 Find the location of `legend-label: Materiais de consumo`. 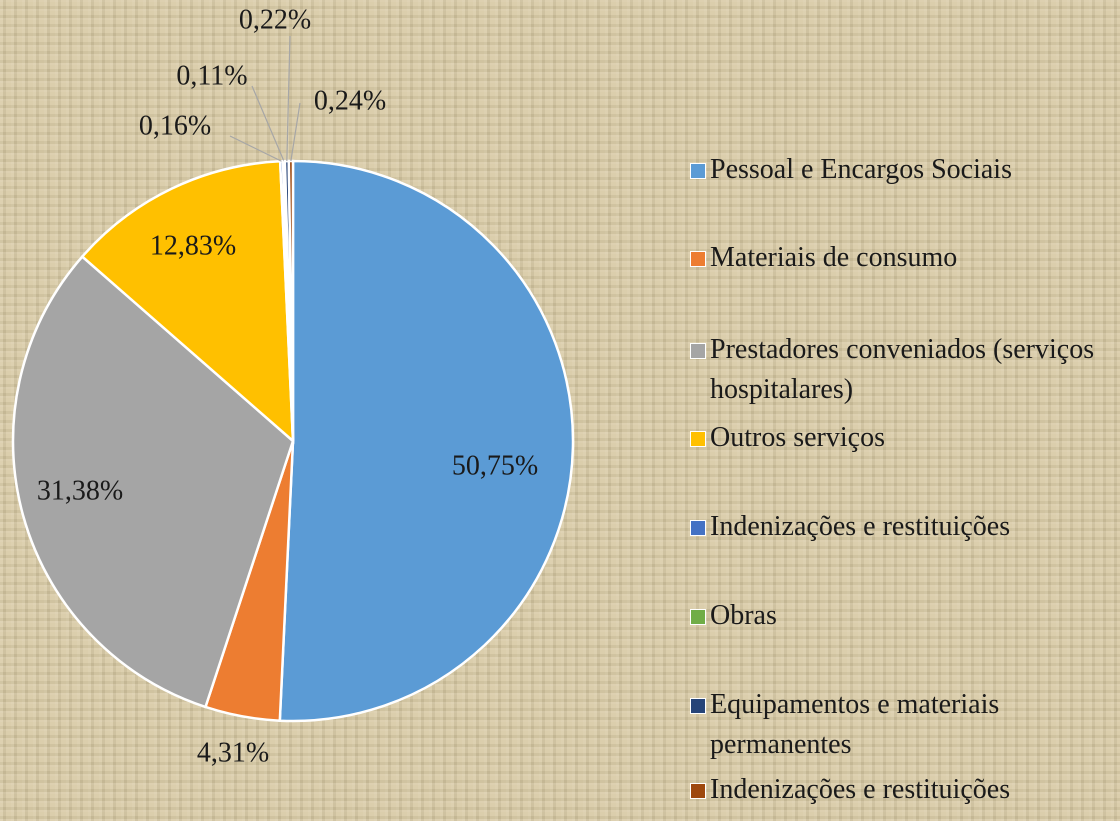

legend-label: Materiais de consumo is located at coordinates (834, 257).